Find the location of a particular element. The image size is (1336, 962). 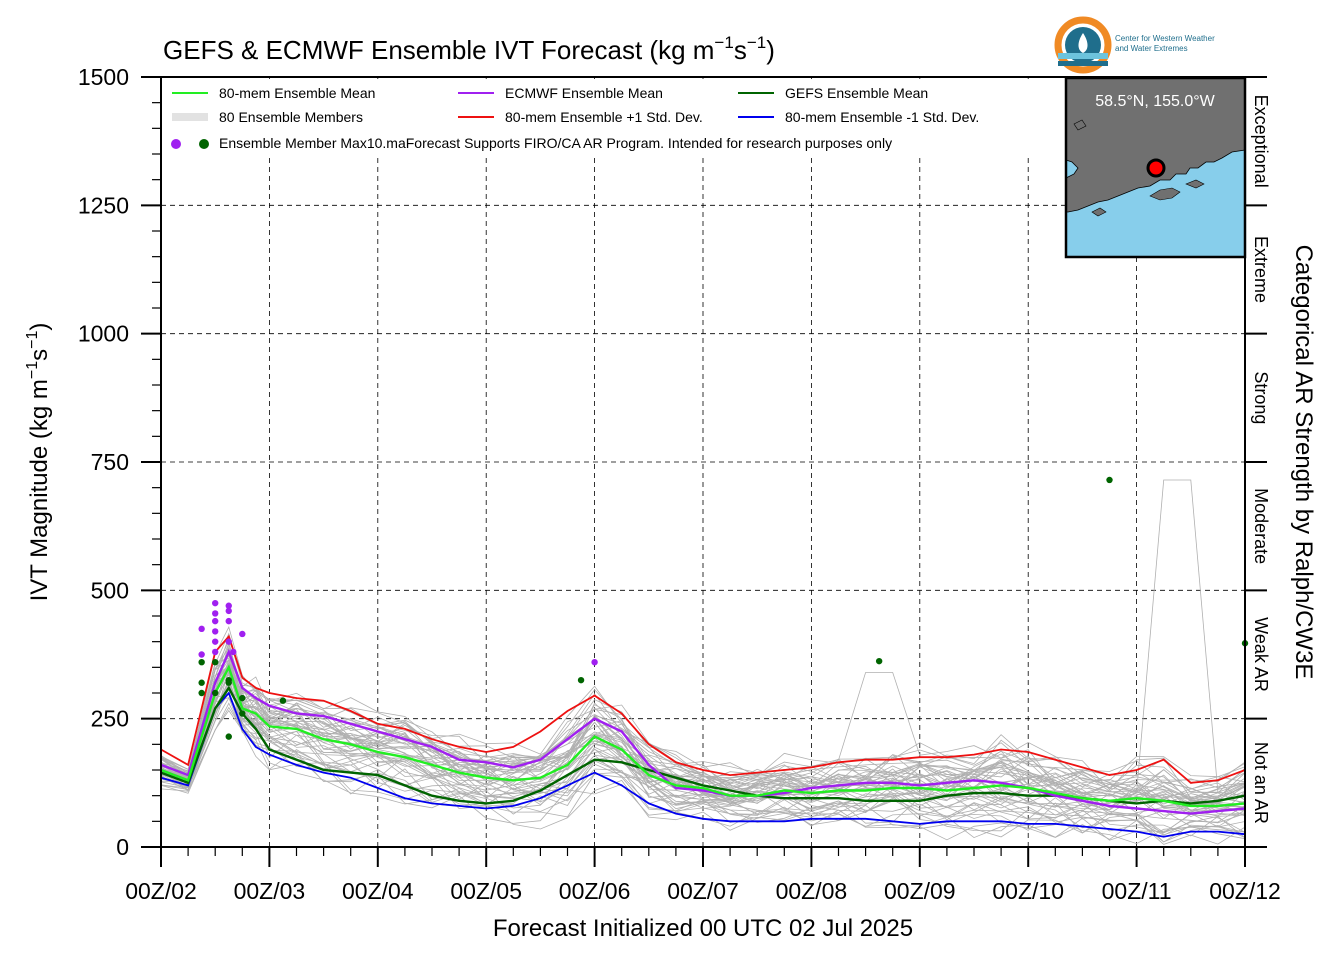

logo-text-line2: and Water Extremes is located at coordinates (1151, 48).